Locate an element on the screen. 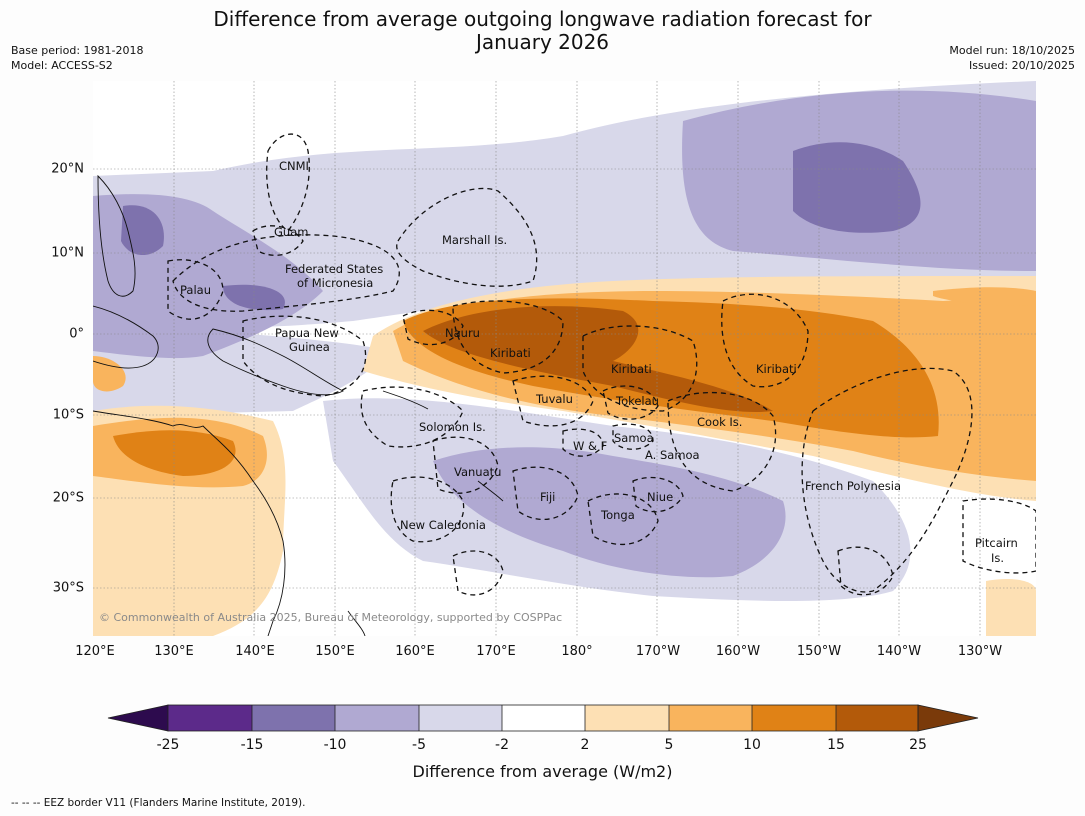  label-samoa: Samoa is located at coordinates (634, 438).